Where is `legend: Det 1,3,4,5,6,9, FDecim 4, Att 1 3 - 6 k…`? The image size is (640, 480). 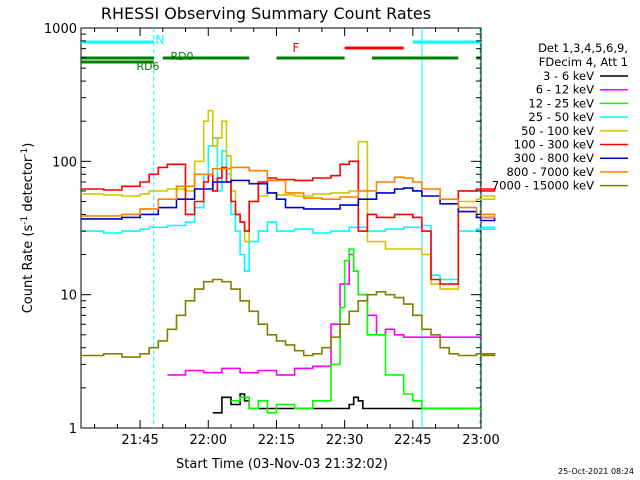 legend: Det 1,3,4,5,6,9, FDecim 4, Att 1 3 - 6 k… is located at coordinates (560, 117).